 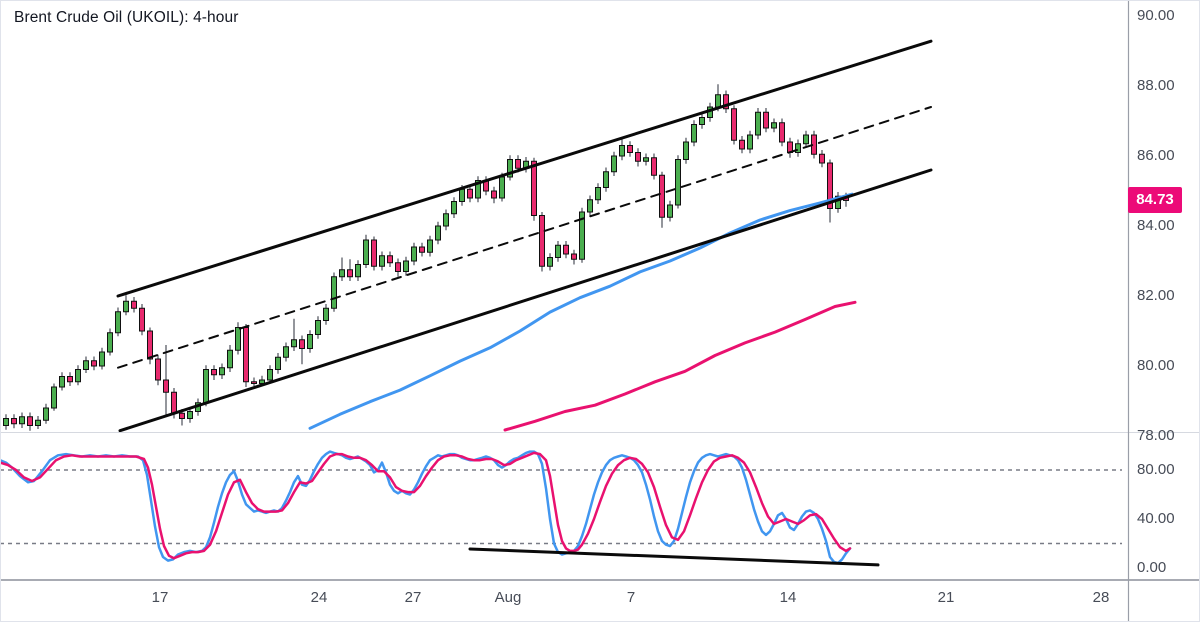 I want to click on time-axis, so click(x=564, y=601).